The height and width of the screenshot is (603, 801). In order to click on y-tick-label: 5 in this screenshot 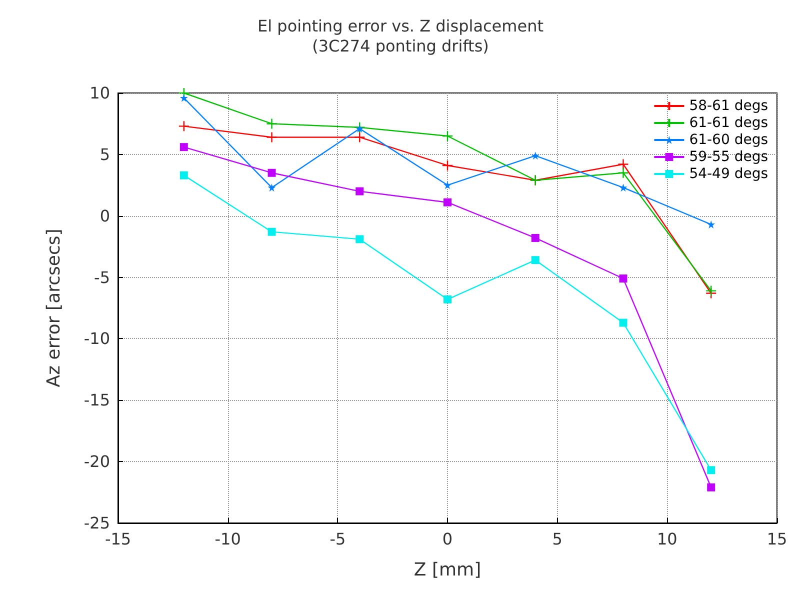, I will do `click(105, 154)`.